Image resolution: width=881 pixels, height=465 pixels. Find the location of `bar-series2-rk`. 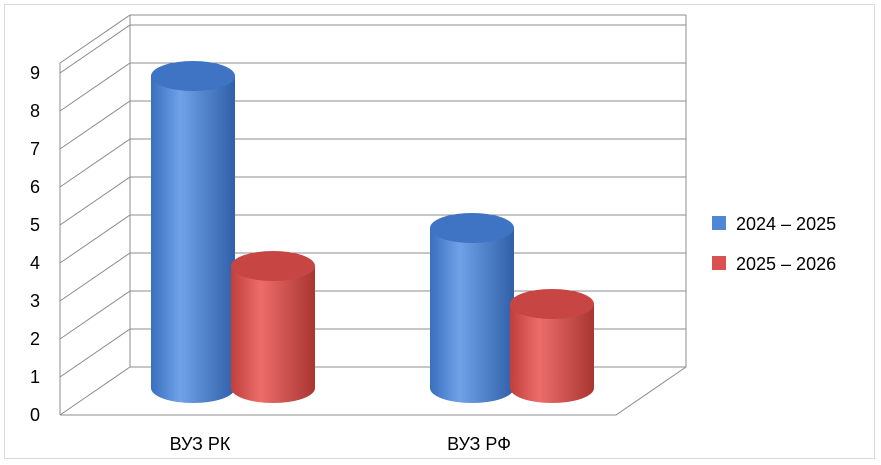

bar-series2-rk is located at coordinates (273, 327).